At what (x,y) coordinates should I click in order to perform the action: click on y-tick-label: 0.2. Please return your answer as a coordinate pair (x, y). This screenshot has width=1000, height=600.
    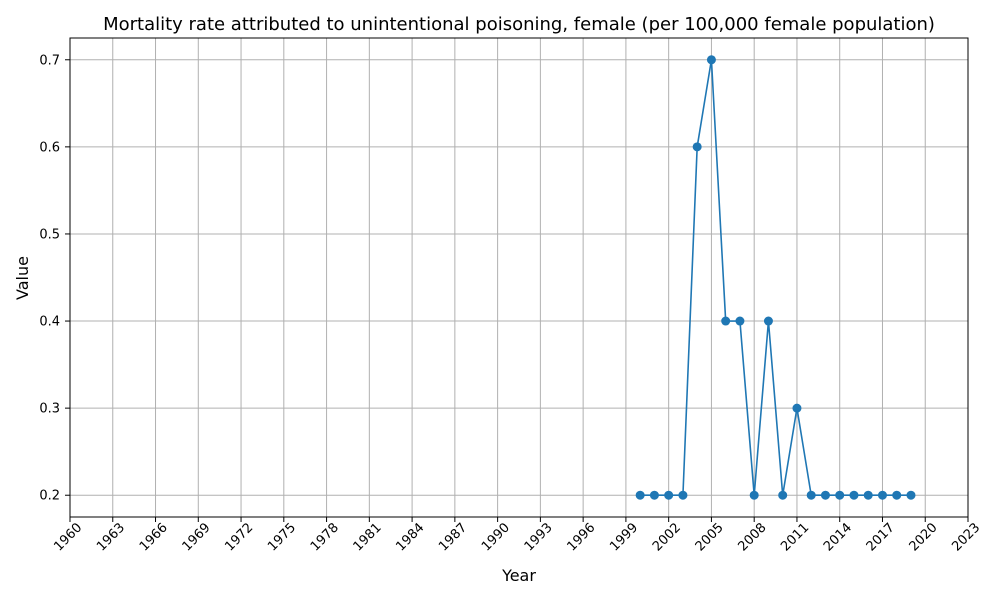
    Looking at the image, I should click on (49, 496).